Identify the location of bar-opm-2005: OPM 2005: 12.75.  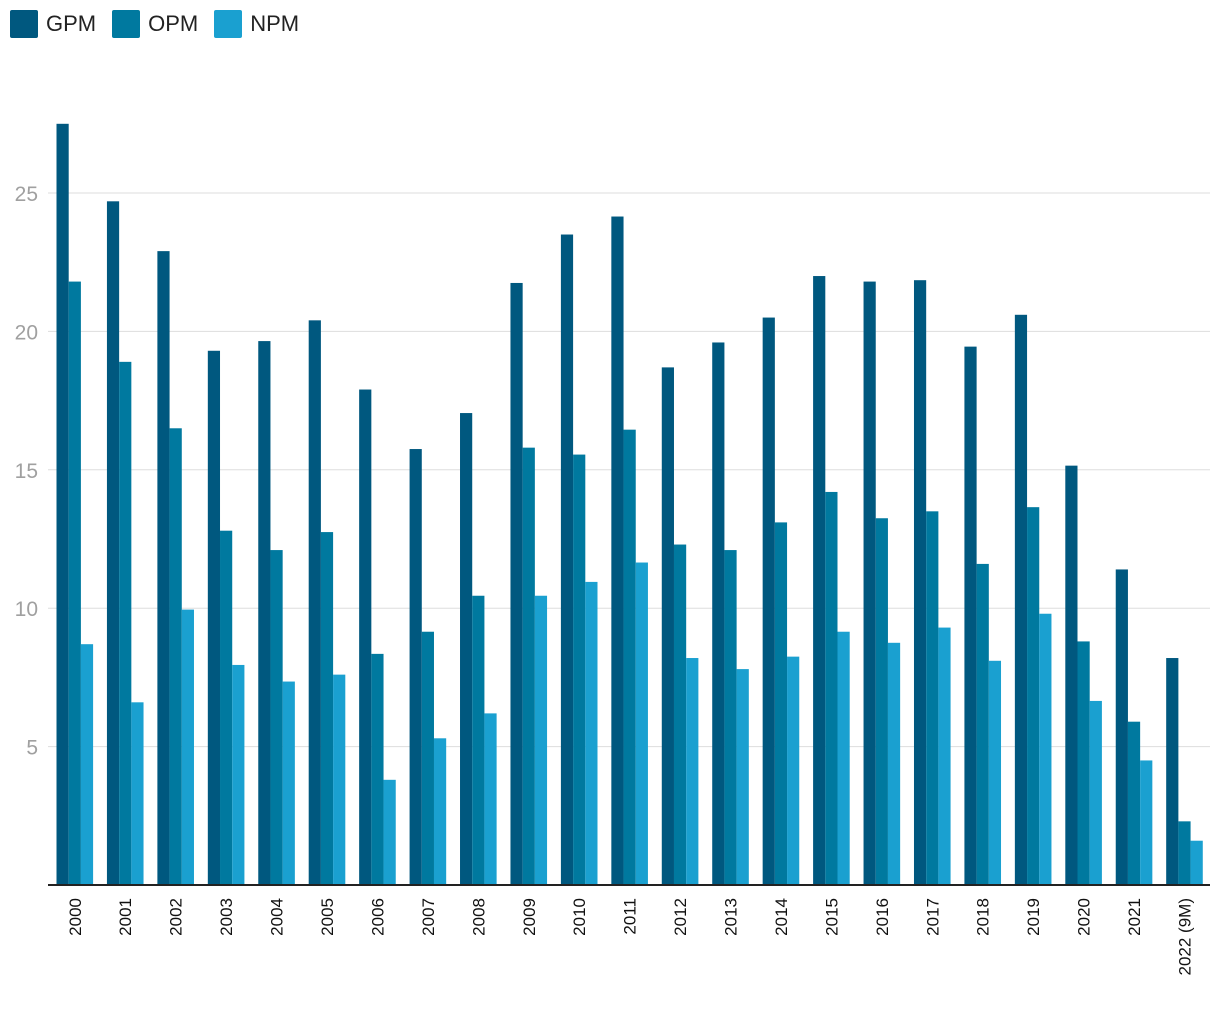
(327, 708).